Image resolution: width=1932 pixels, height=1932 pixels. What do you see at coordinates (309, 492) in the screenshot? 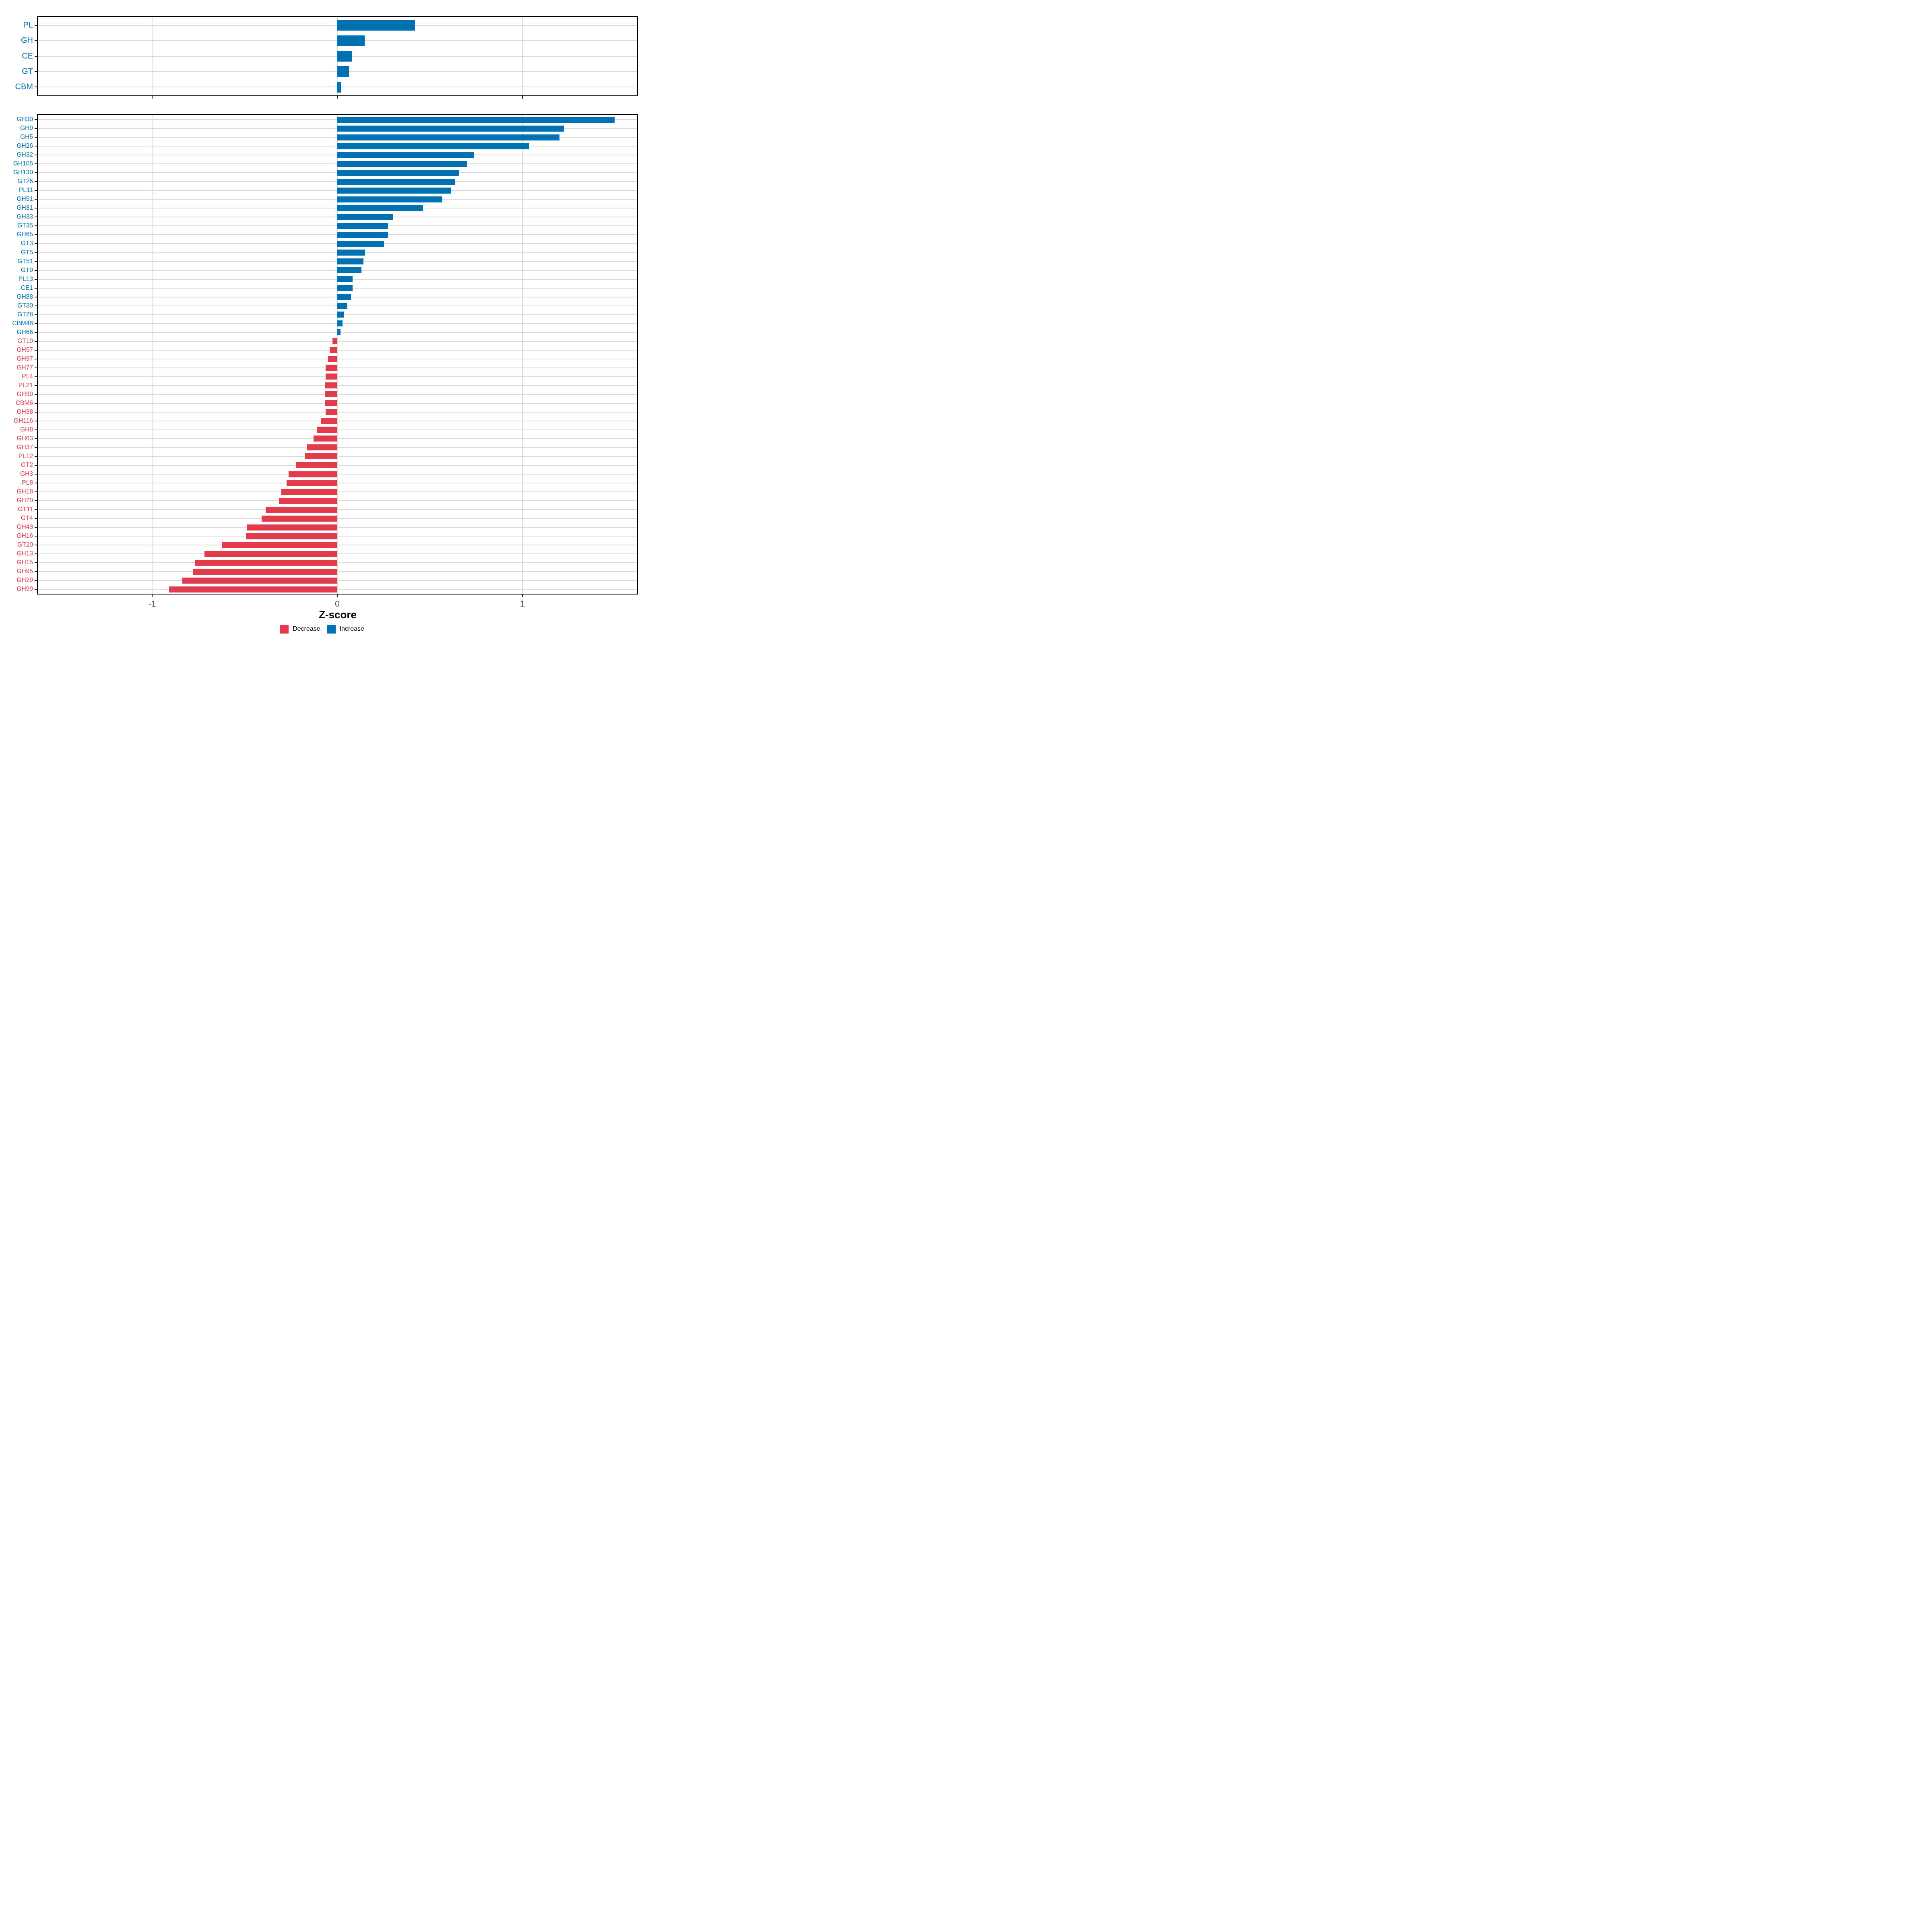
I see `bar-GH18` at bounding box center [309, 492].